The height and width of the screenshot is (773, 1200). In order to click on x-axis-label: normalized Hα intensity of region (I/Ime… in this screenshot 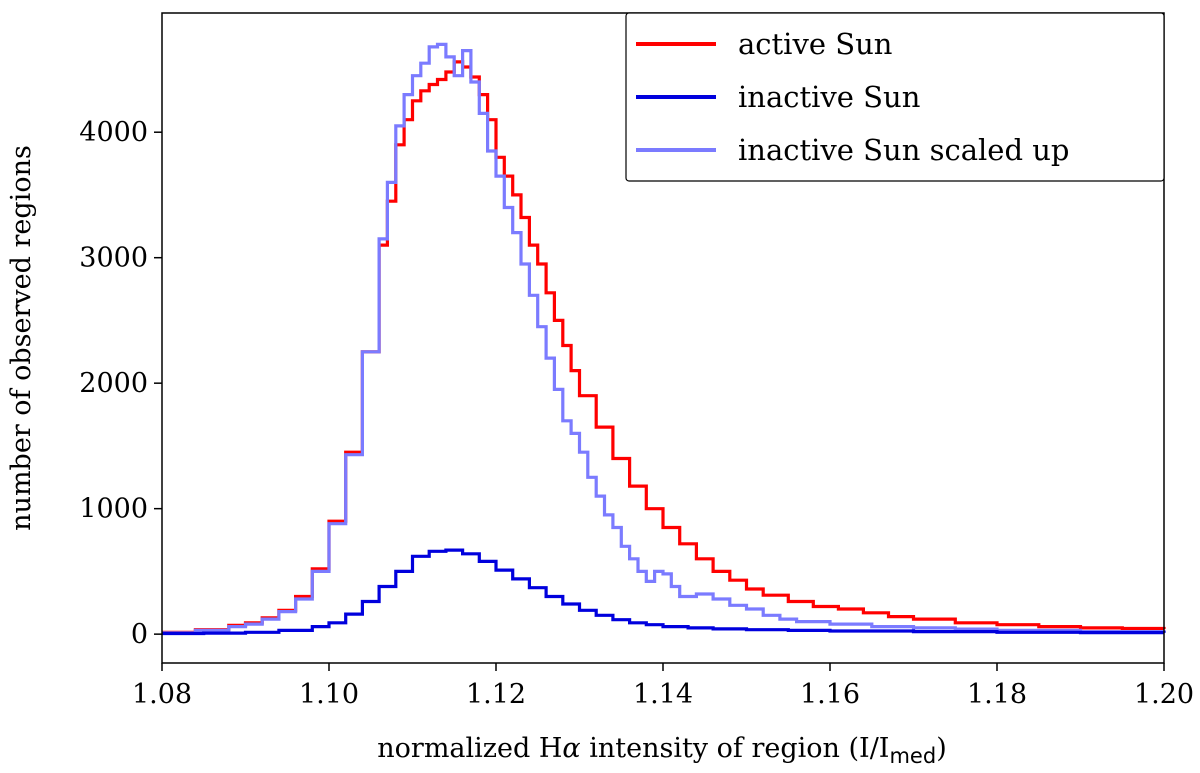, I will do `click(661, 750)`.